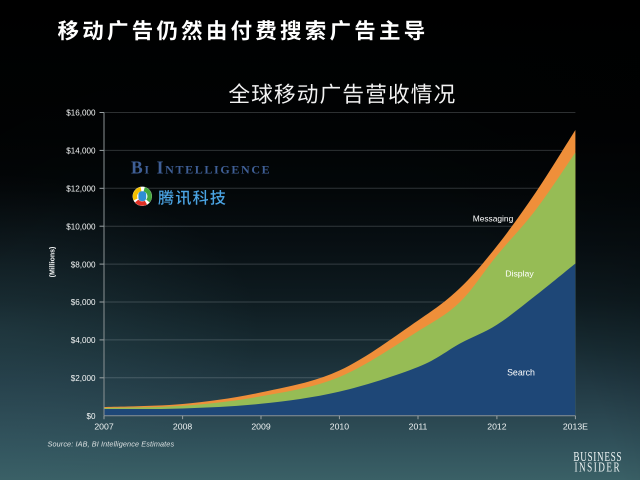 The width and height of the screenshot is (640, 480). I want to click on svg-text: 2007, so click(103, 427).